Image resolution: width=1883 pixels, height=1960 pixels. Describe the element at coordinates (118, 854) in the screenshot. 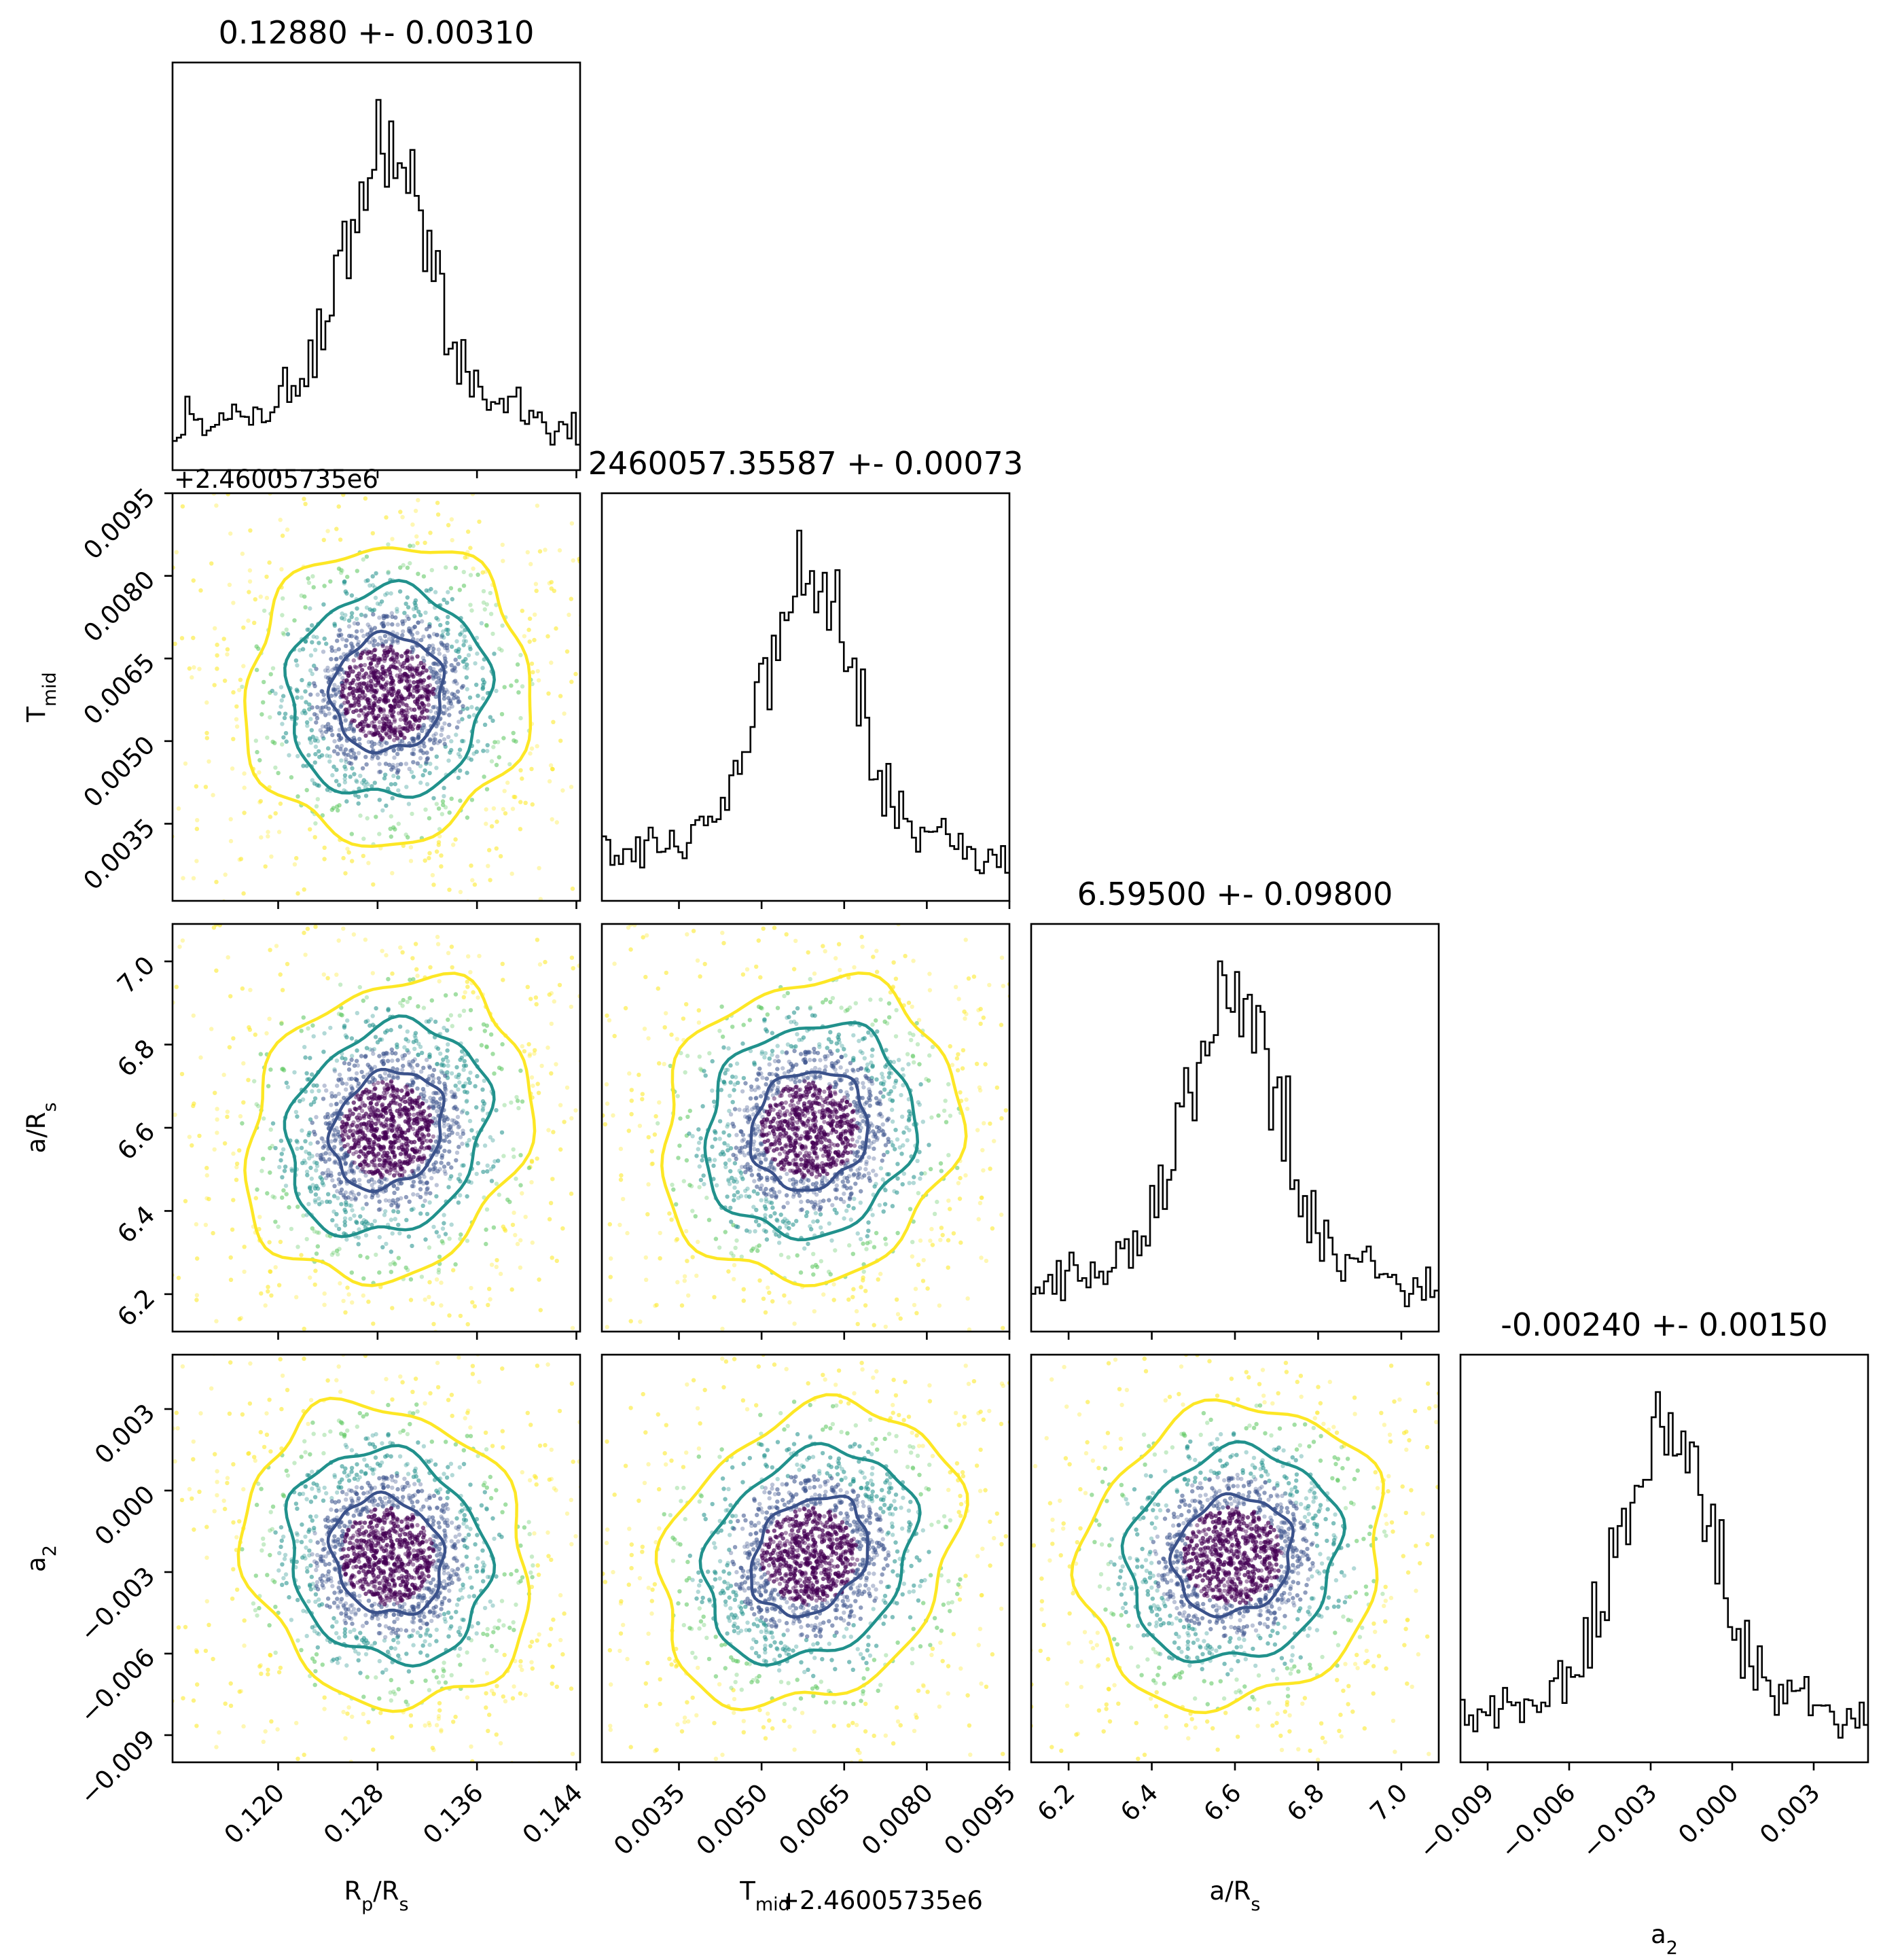

I see `y-tick-label: 0.0035` at that location.